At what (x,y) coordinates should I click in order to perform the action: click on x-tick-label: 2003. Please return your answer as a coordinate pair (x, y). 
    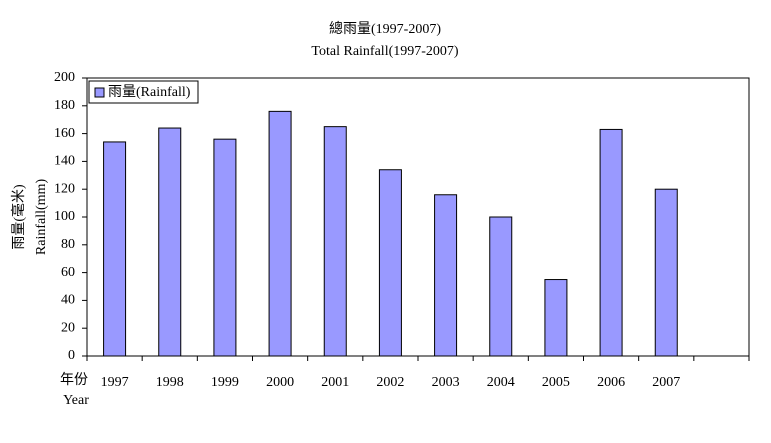
    Looking at the image, I should click on (446, 382).